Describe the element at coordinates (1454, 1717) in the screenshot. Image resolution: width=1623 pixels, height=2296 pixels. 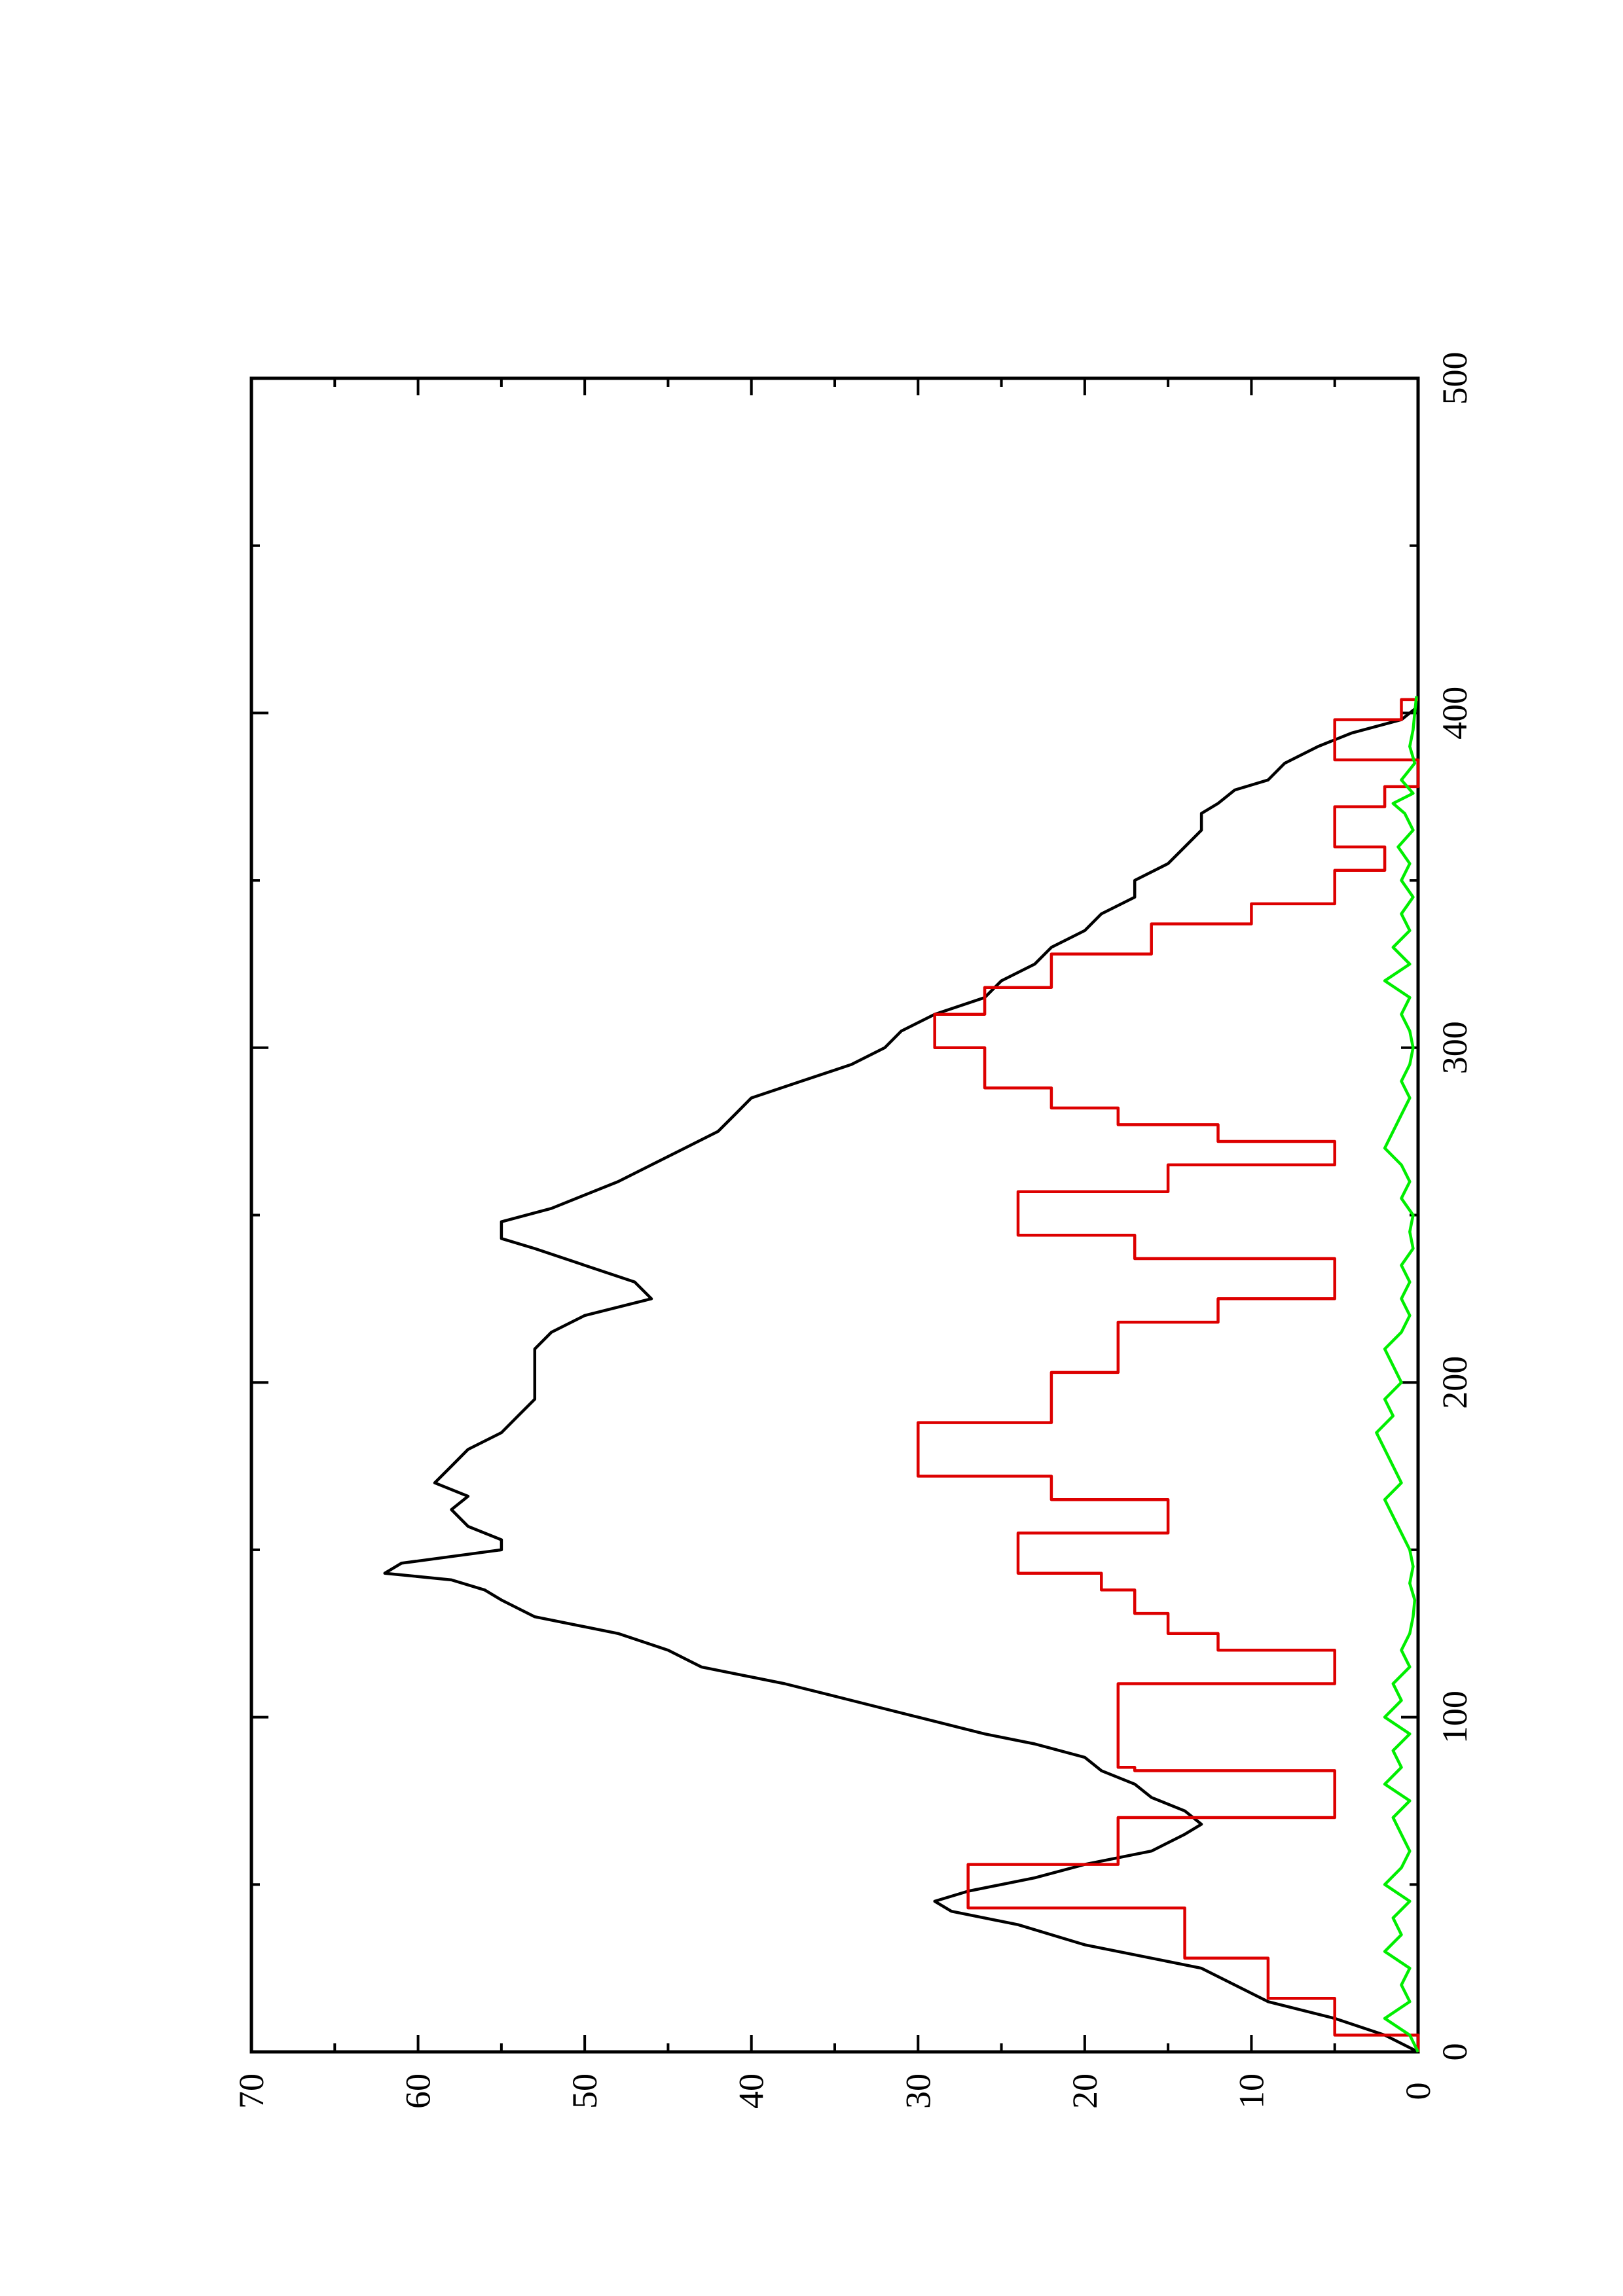
I see `x-tick-label: 100` at that location.